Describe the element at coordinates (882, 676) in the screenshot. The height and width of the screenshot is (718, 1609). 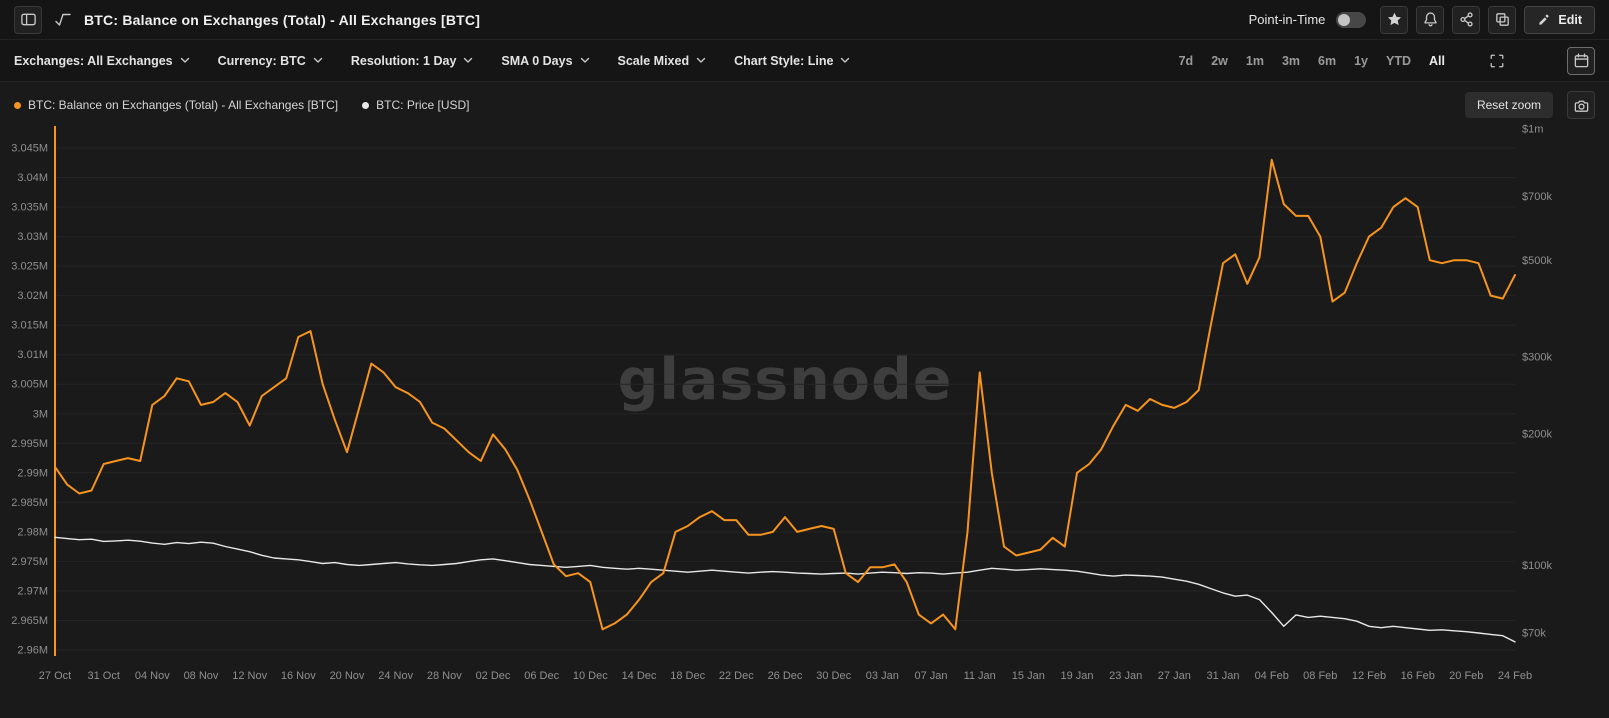
I see `svg-text: 03 Jan` at that location.